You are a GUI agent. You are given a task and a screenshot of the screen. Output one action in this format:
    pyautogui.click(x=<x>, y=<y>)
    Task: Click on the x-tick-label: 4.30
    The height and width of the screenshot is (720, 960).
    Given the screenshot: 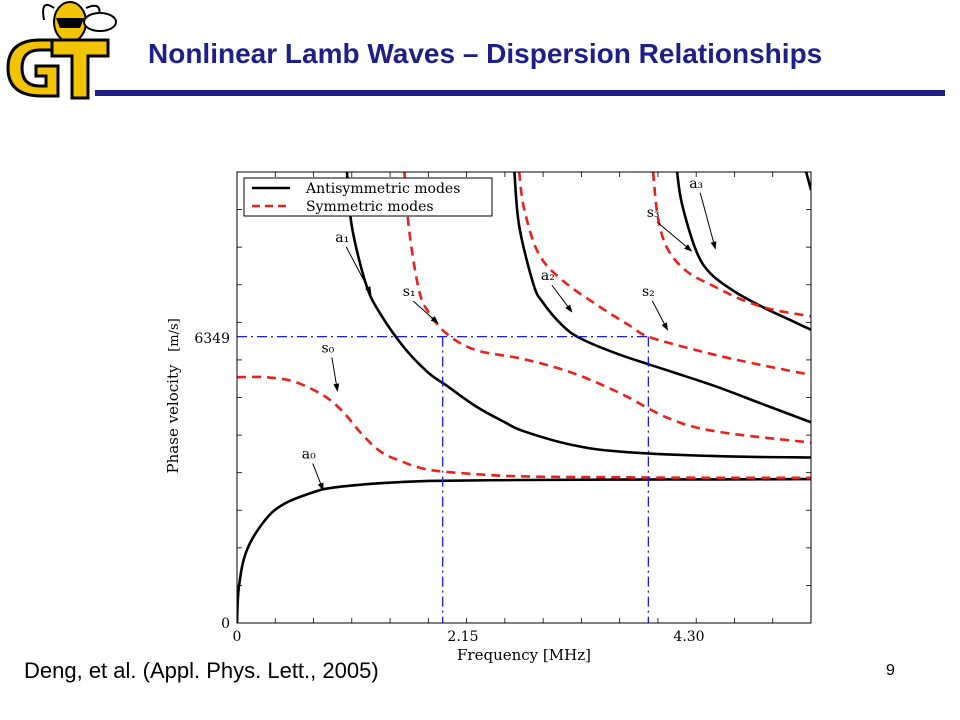 What is the action you would take?
    pyautogui.click(x=688, y=637)
    